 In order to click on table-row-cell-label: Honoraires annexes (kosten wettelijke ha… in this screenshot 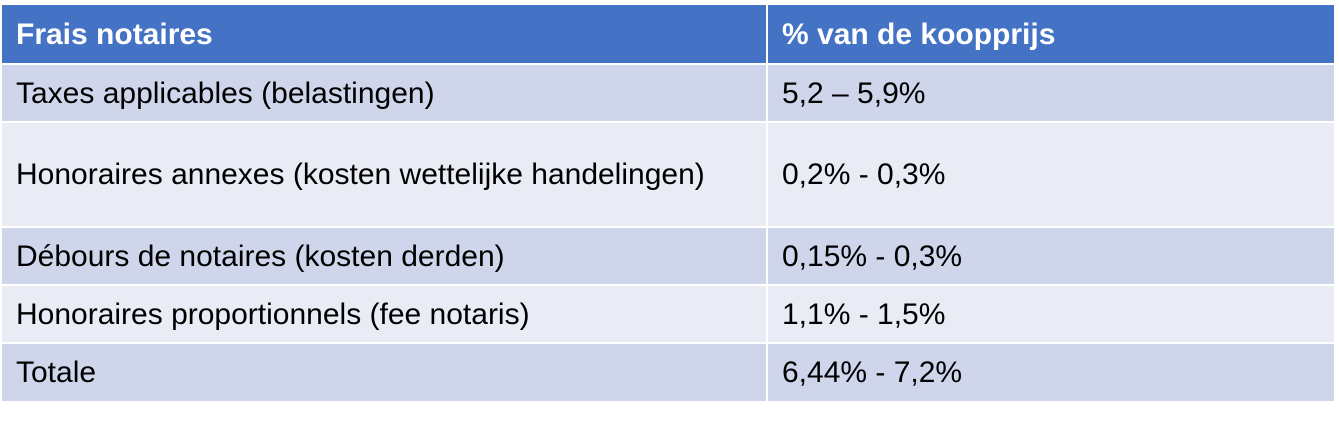, I will do `click(385, 173)`.